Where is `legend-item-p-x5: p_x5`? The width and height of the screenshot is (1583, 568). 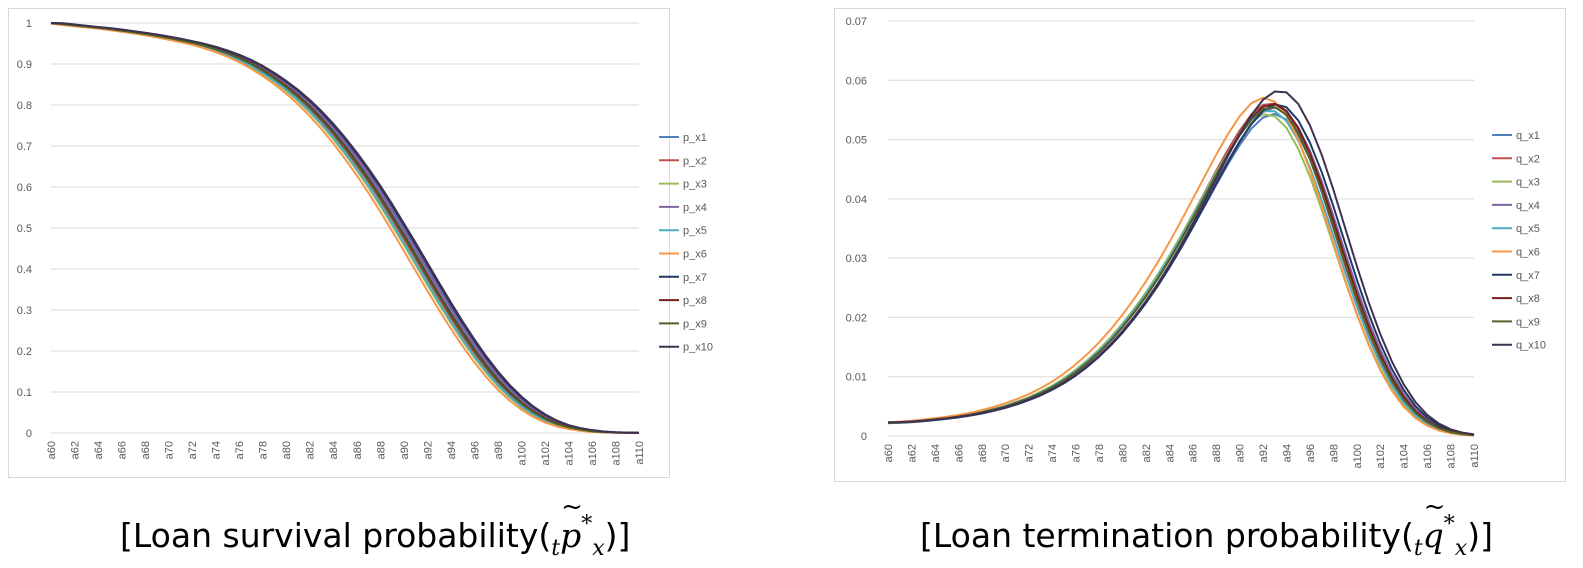
legend-item-p-x5: p_x5 is located at coordinates (683, 231).